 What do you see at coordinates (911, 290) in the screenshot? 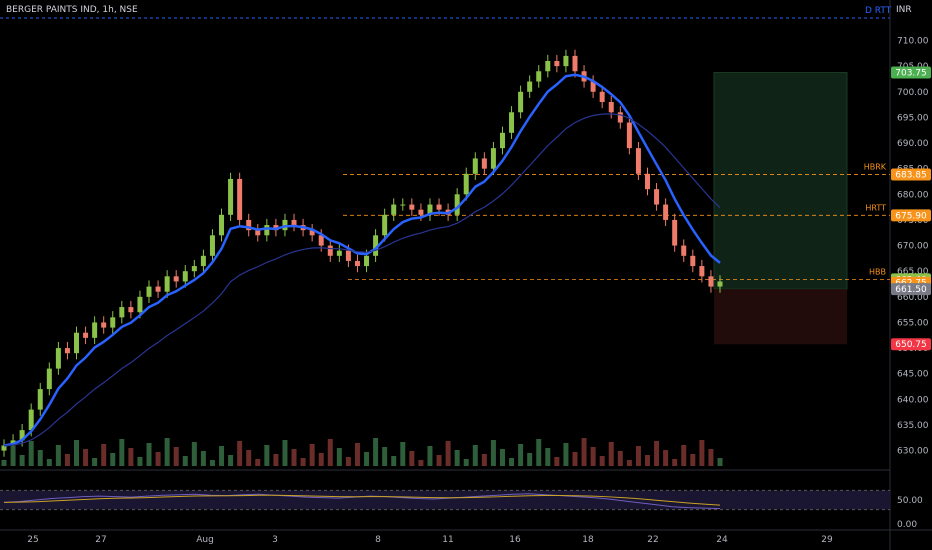
I see `price-label: 661.50` at bounding box center [911, 290].